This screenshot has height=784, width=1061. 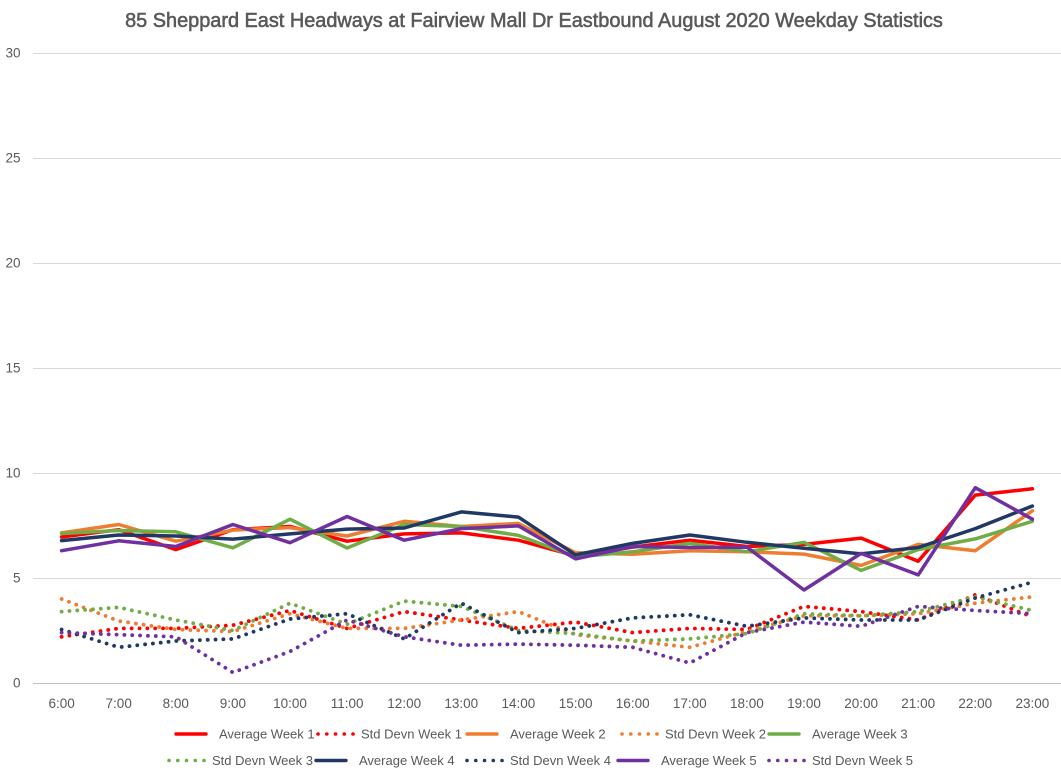 I want to click on svg-text: 14:00, so click(x=519, y=703).